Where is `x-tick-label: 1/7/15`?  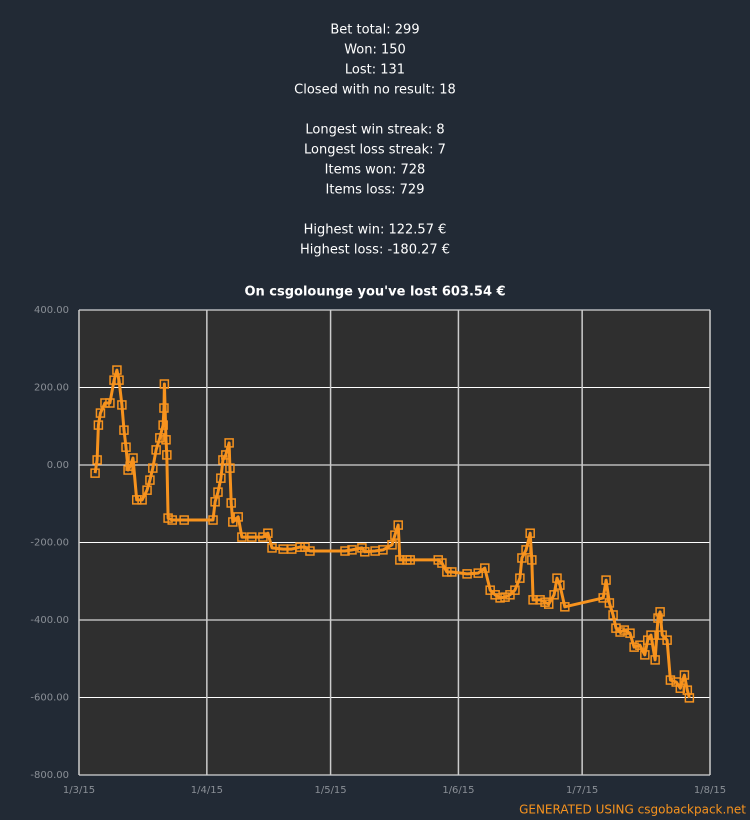
x-tick-label: 1/7/15 is located at coordinates (582, 790).